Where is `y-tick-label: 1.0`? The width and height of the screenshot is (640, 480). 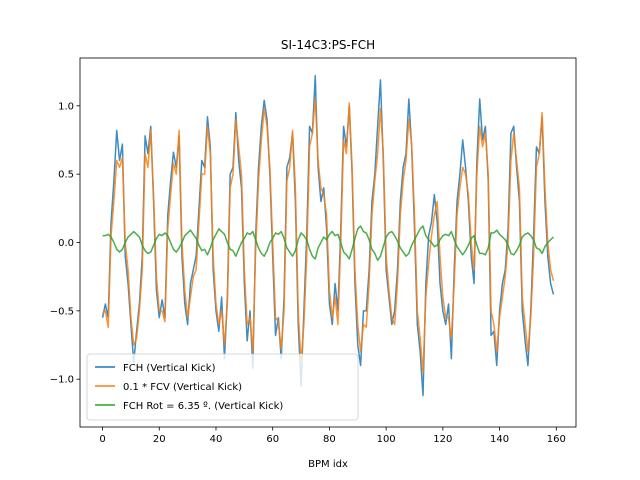
y-tick-label: 1.0 is located at coordinates (66, 106).